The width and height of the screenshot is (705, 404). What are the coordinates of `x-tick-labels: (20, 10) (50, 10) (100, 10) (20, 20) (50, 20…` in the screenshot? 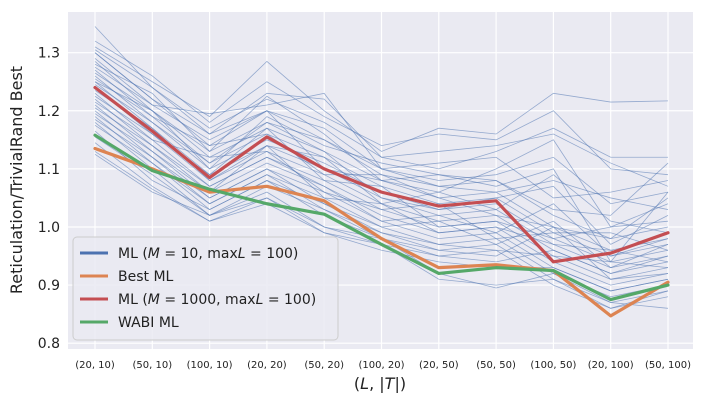 It's located at (383, 365).